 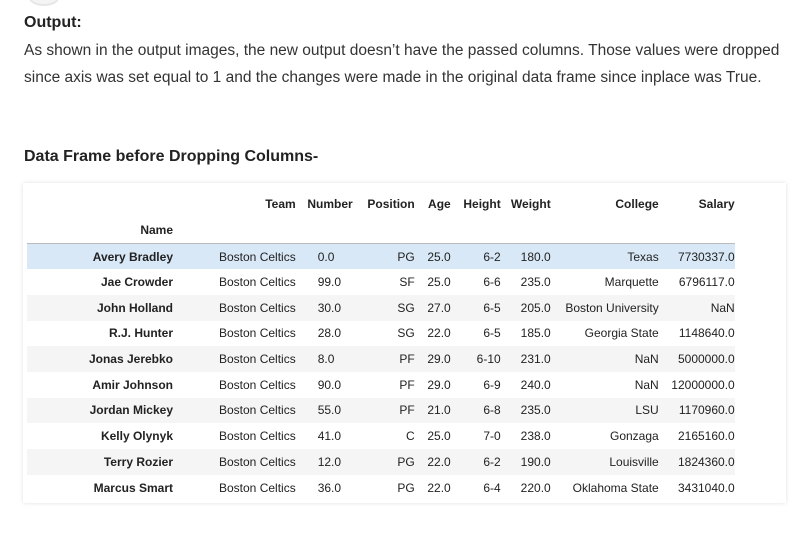 I want to click on index-name-row: Name, so click(x=381, y=230).